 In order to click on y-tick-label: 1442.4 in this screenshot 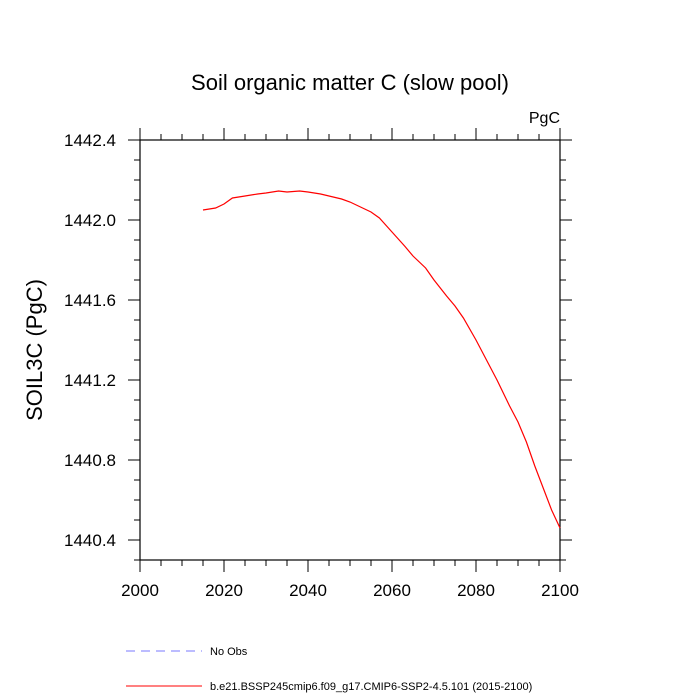, I will do `click(90, 140)`.